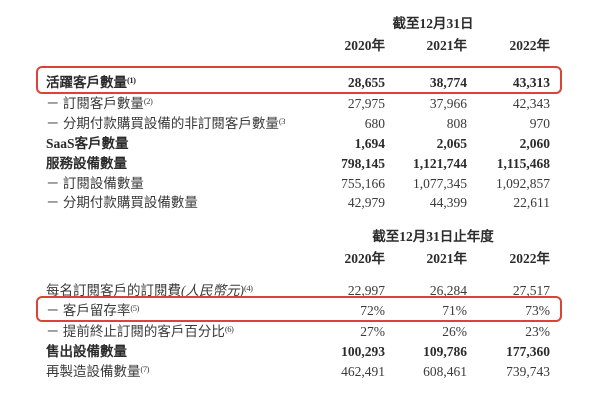 The width and height of the screenshot is (600, 400). What do you see at coordinates (531, 290) in the screenshot?
I see `value-2022: 27,517` at bounding box center [531, 290].